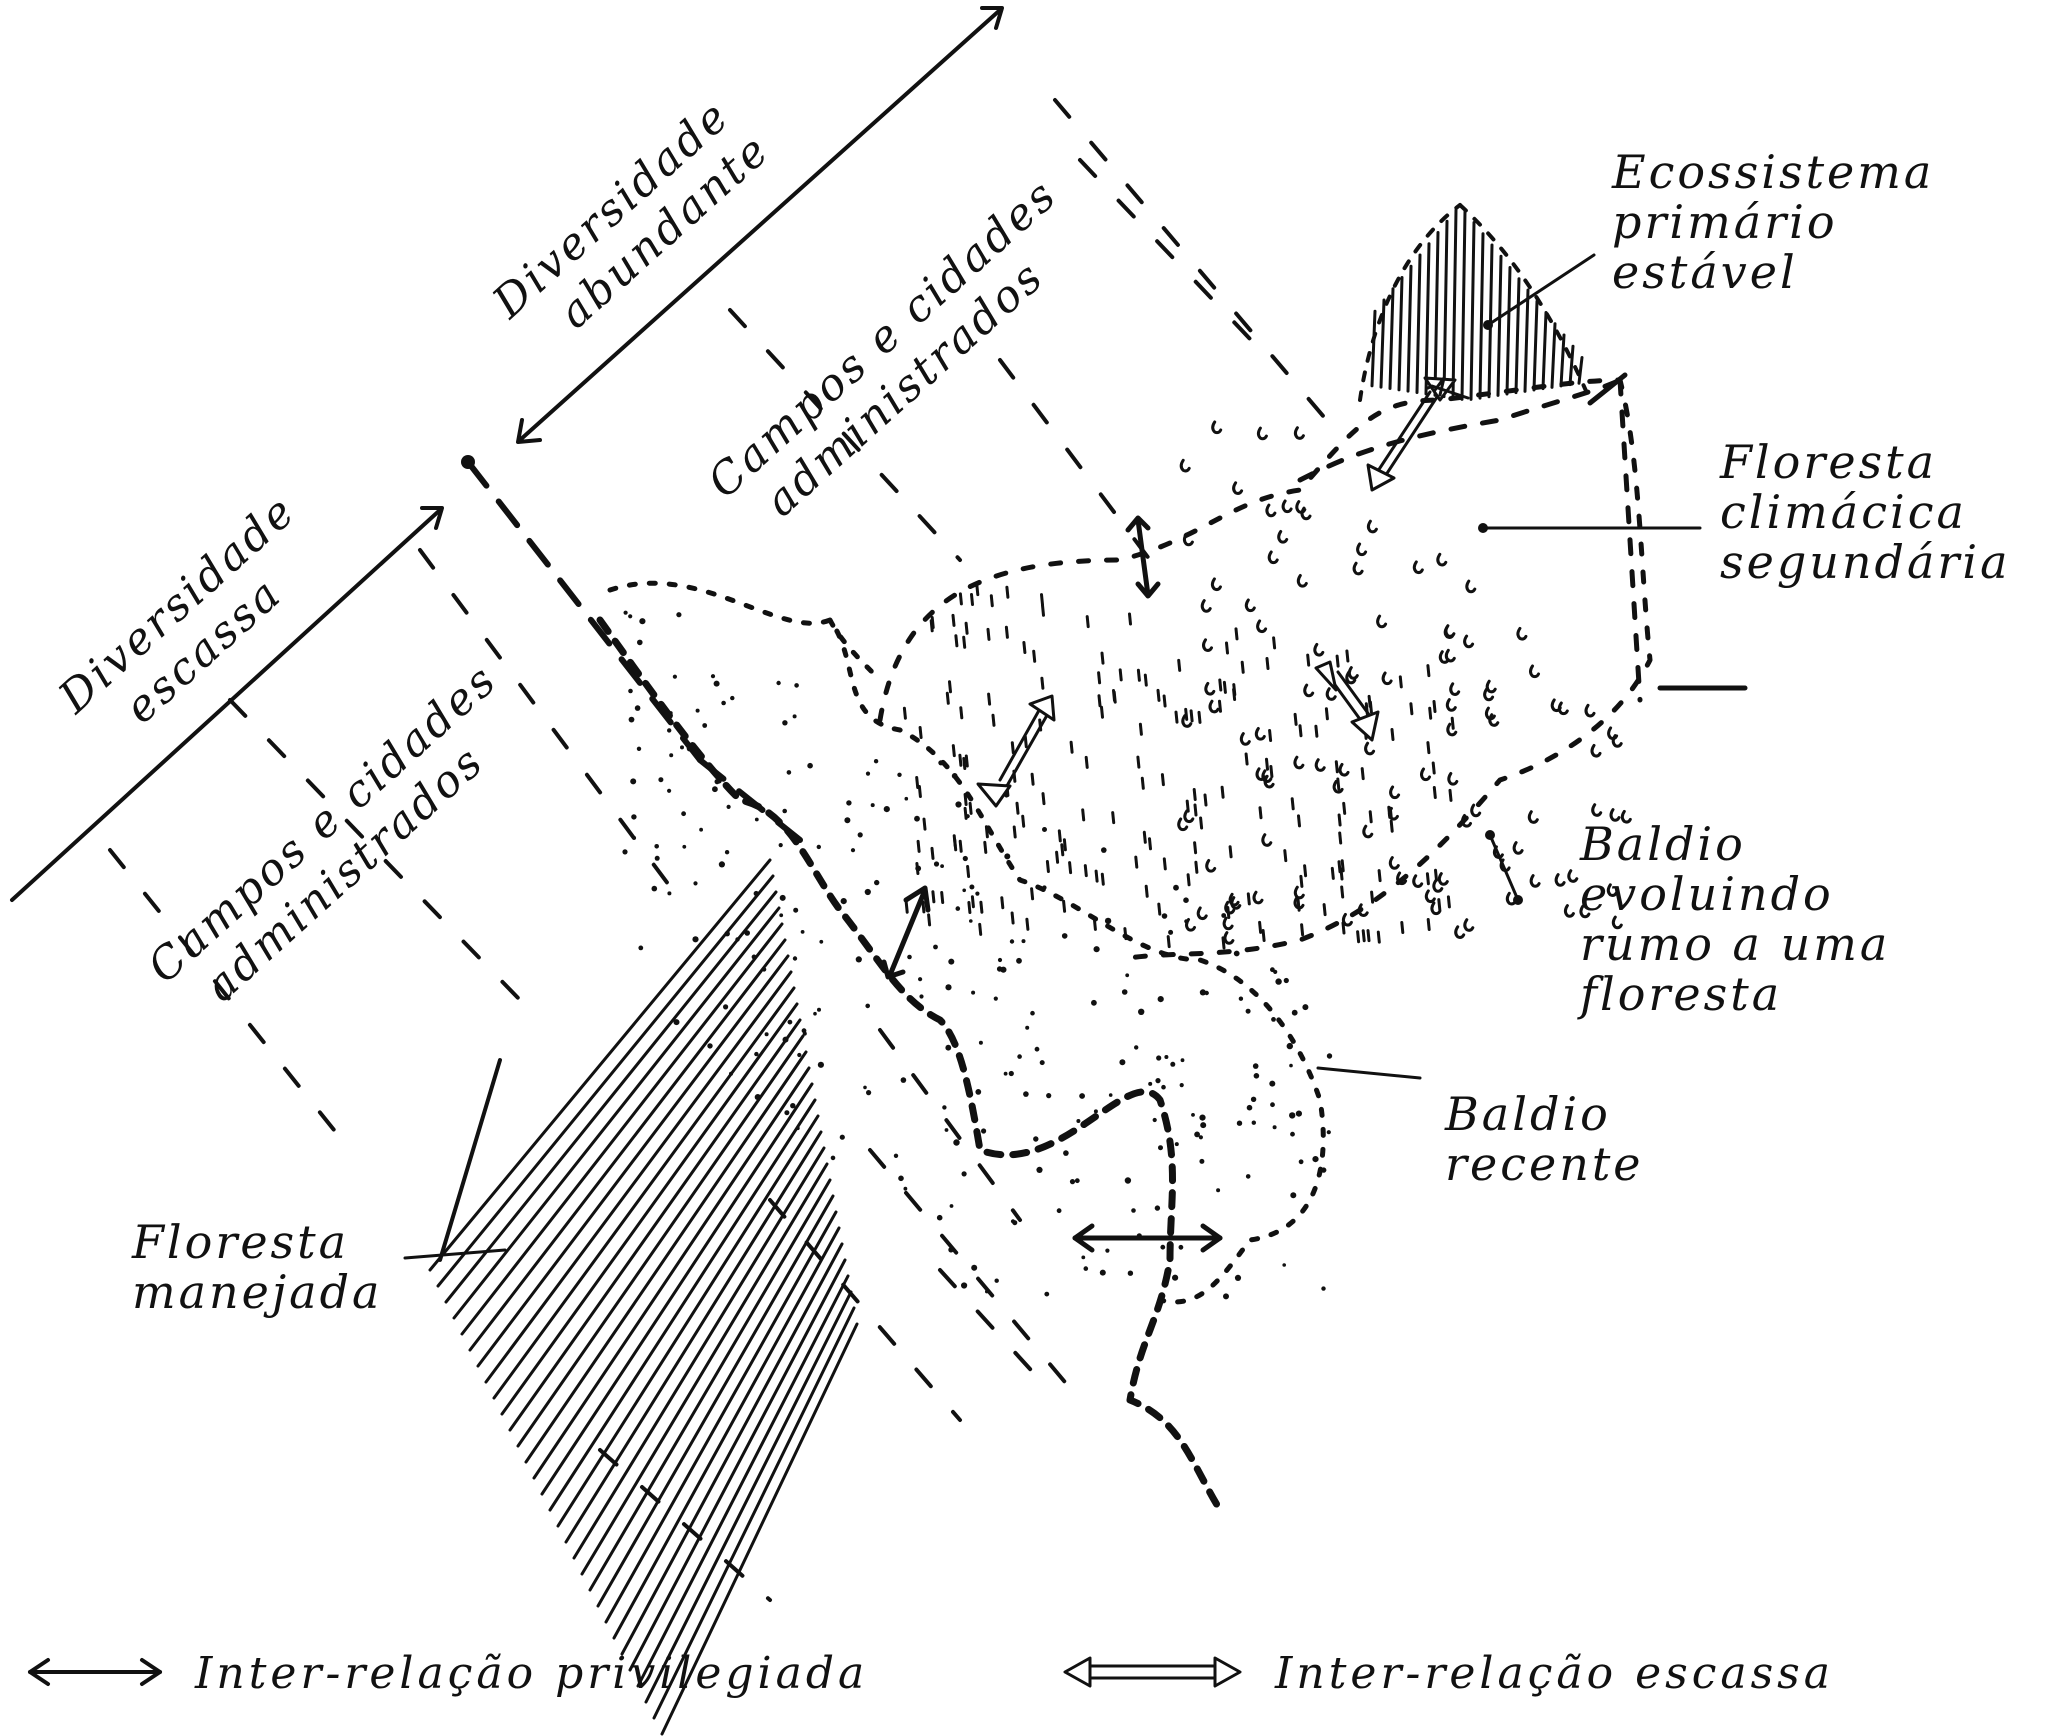 This screenshot has height=1736, width=2056. I want to click on climax-forest-texture, so click(1404, 682).